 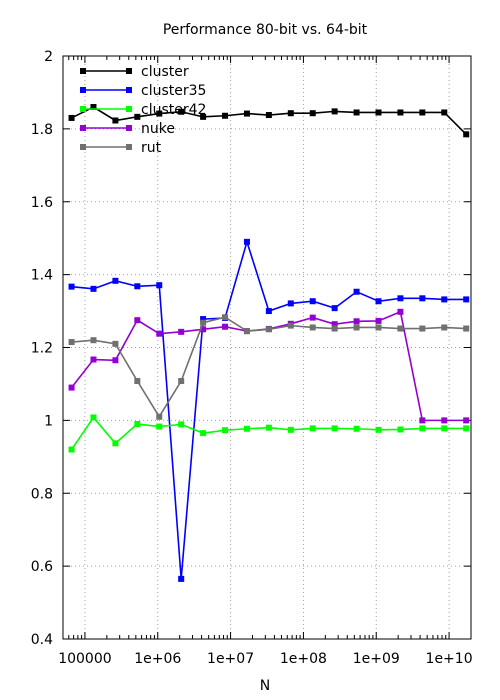 I want to click on y-tick-label: 0.4, so click(x=42, y=640).